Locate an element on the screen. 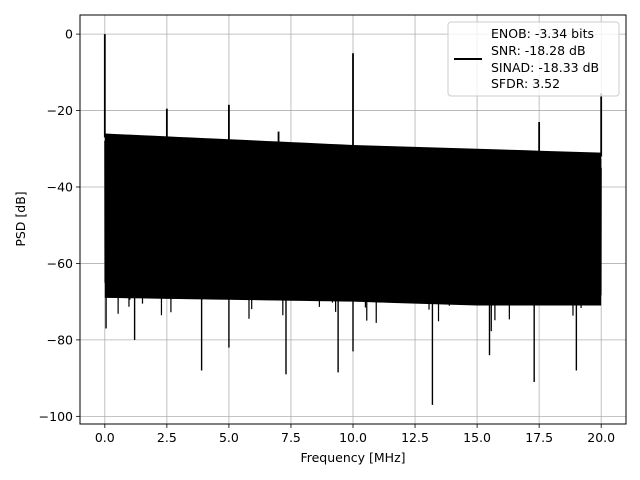  x-tick-label: 20.0 is located at coordinates (601, 437).